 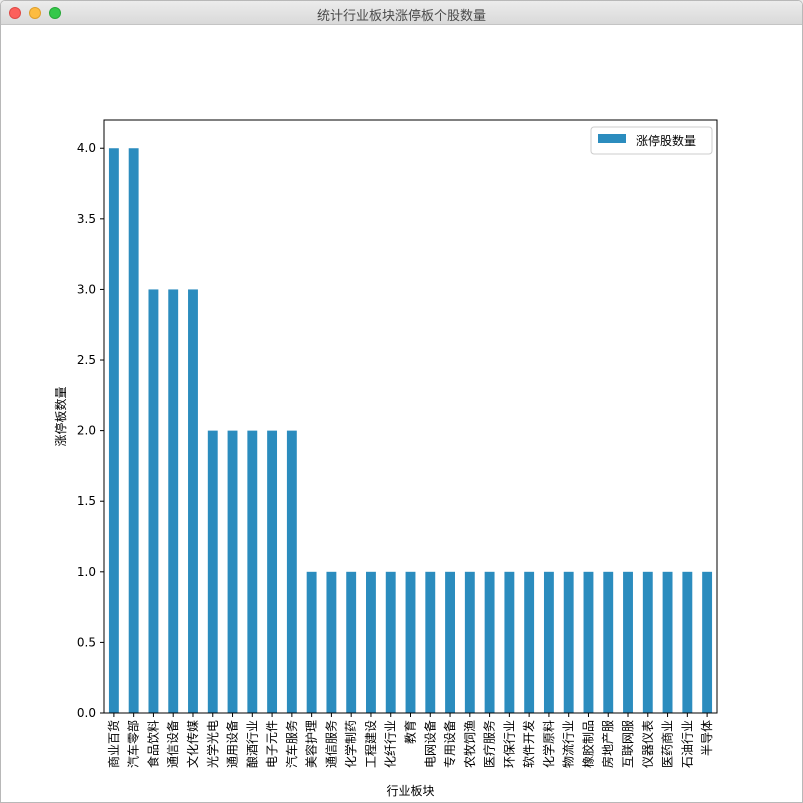 What do you see at coordinates (370, 744) in the screenshot?
I see `x-tick-label: 工程建设` at bounding box center [370, 744].